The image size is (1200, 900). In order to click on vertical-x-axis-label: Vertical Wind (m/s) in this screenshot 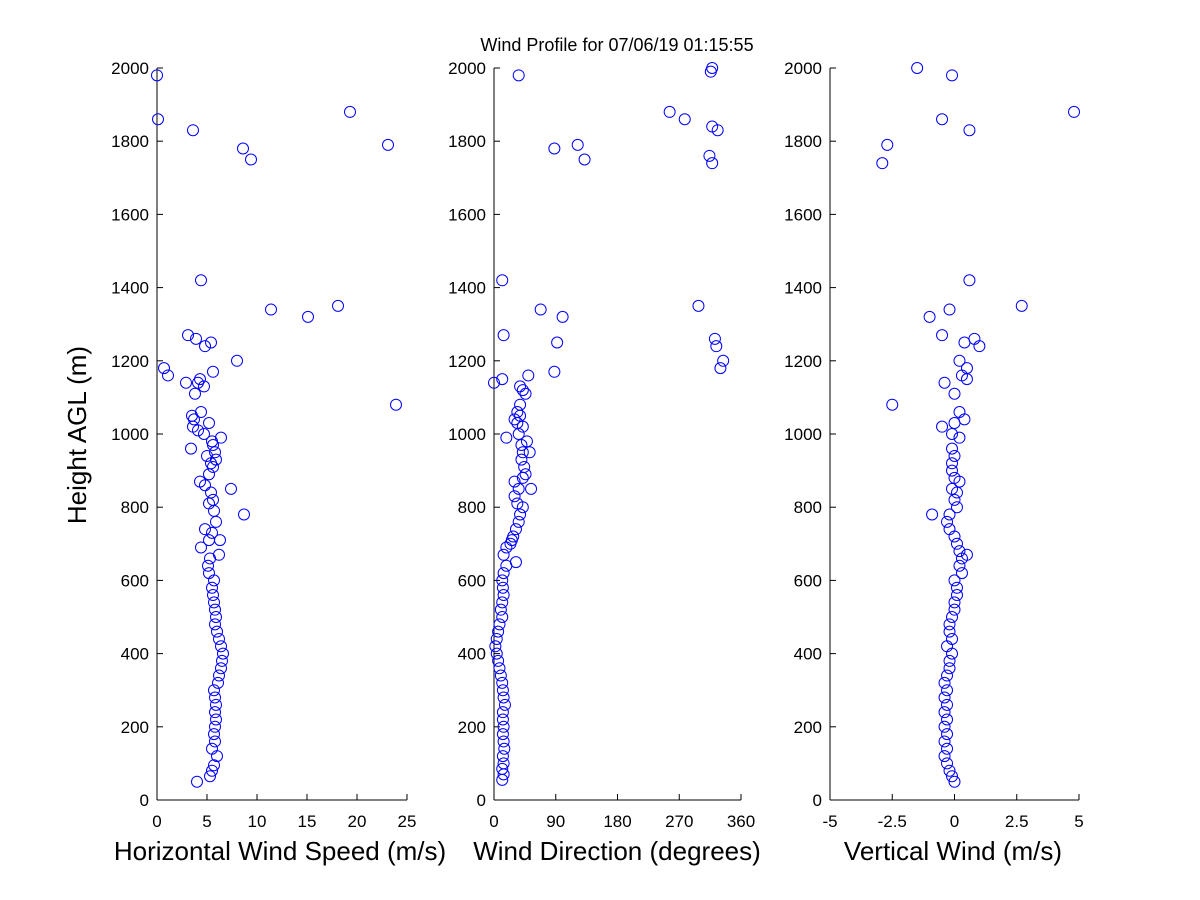, I will do `click(953, 851)`.